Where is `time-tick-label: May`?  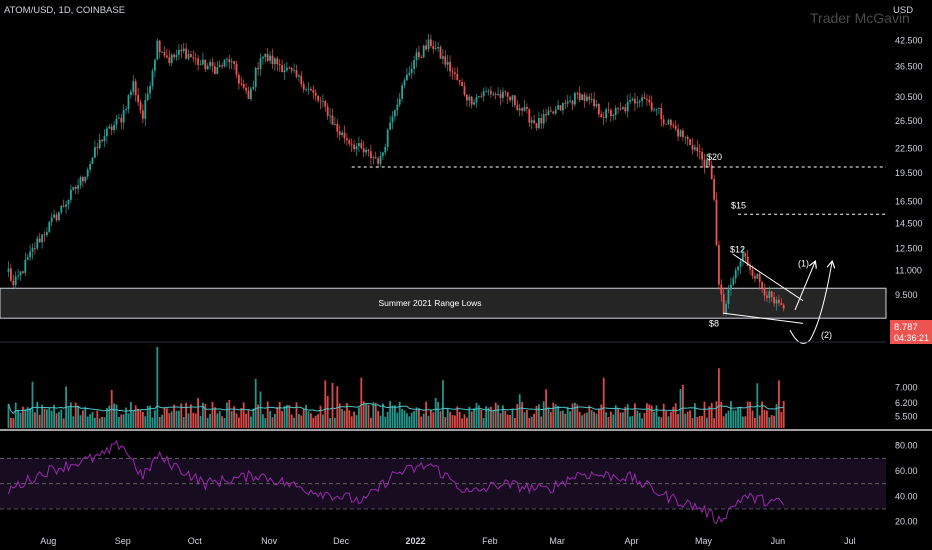 time-tick-label: May is located at coordinates (704, 541).